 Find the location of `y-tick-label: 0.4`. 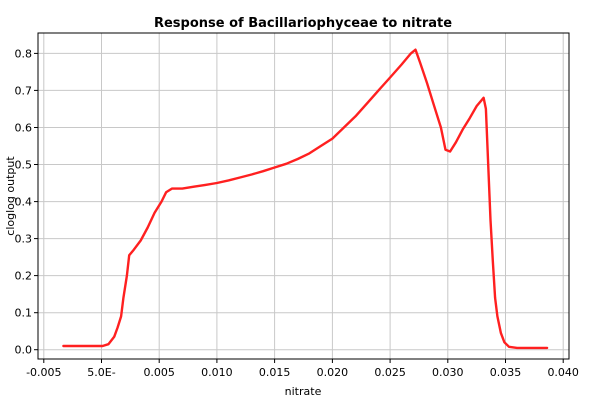

y-tick-label: 0.4 is located at coordinates (24, 202).